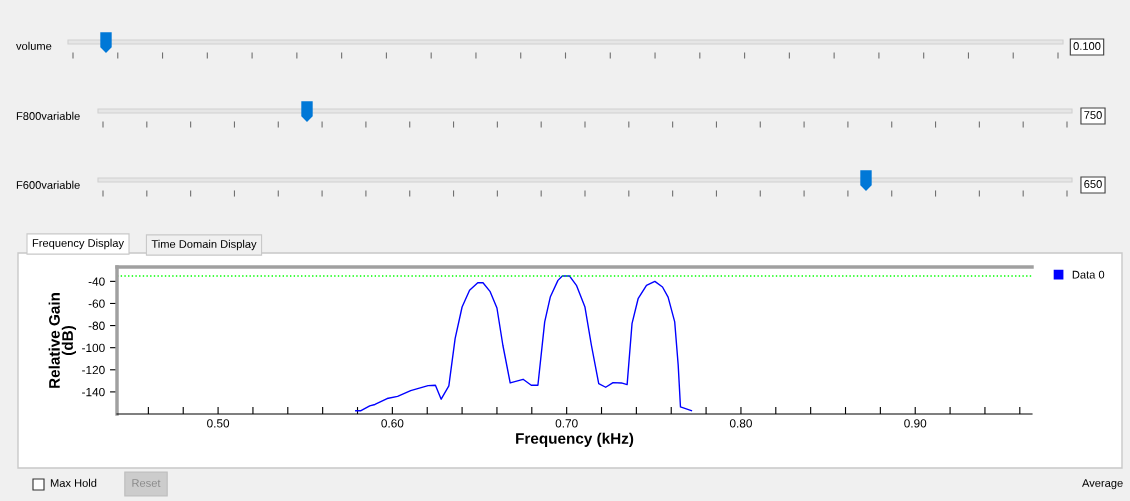  Describe the element at coordinates (1088, 274) in the screenshot. I see `legend-label: Data 0` at that location.